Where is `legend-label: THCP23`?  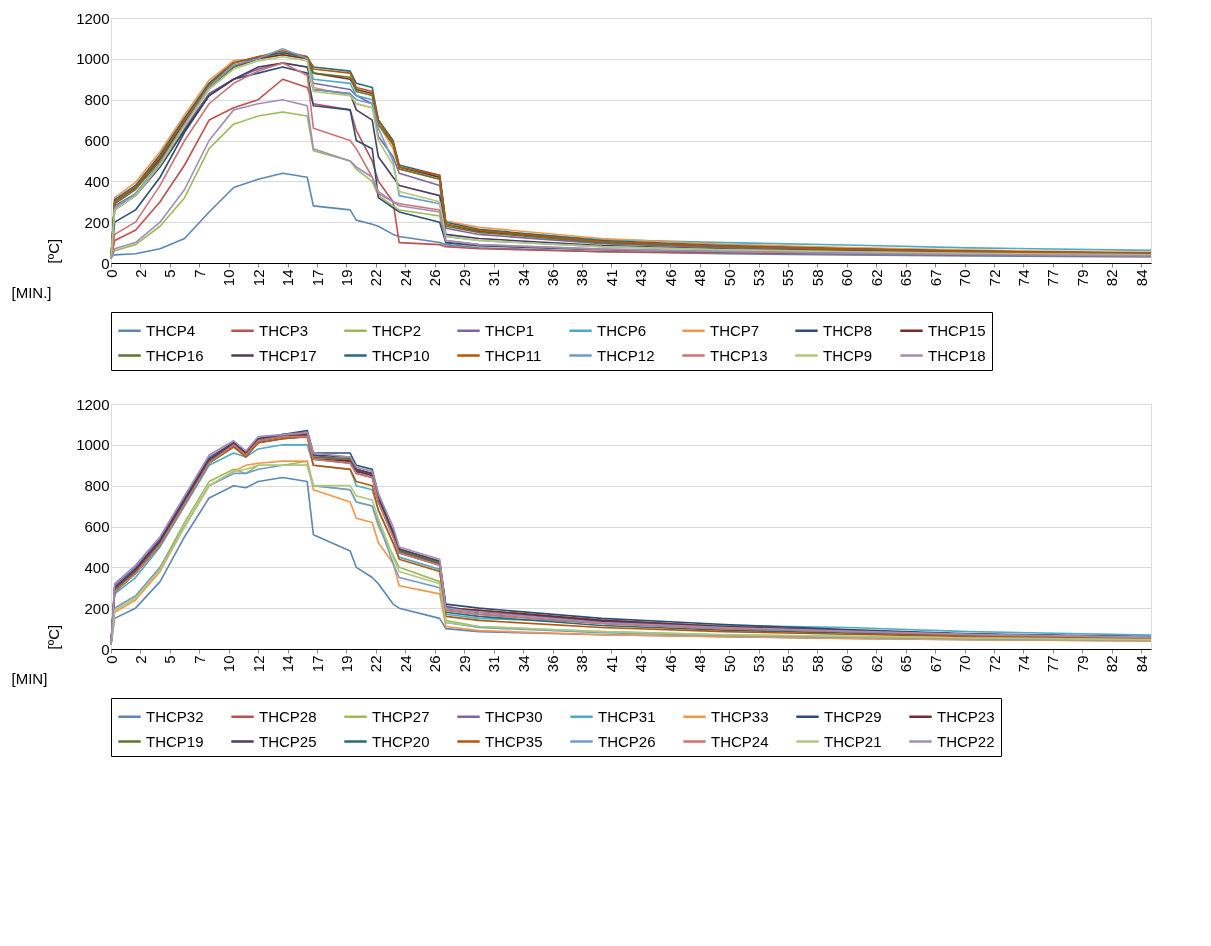 legend-label: THCP23 is located at coordinates (966, 716).